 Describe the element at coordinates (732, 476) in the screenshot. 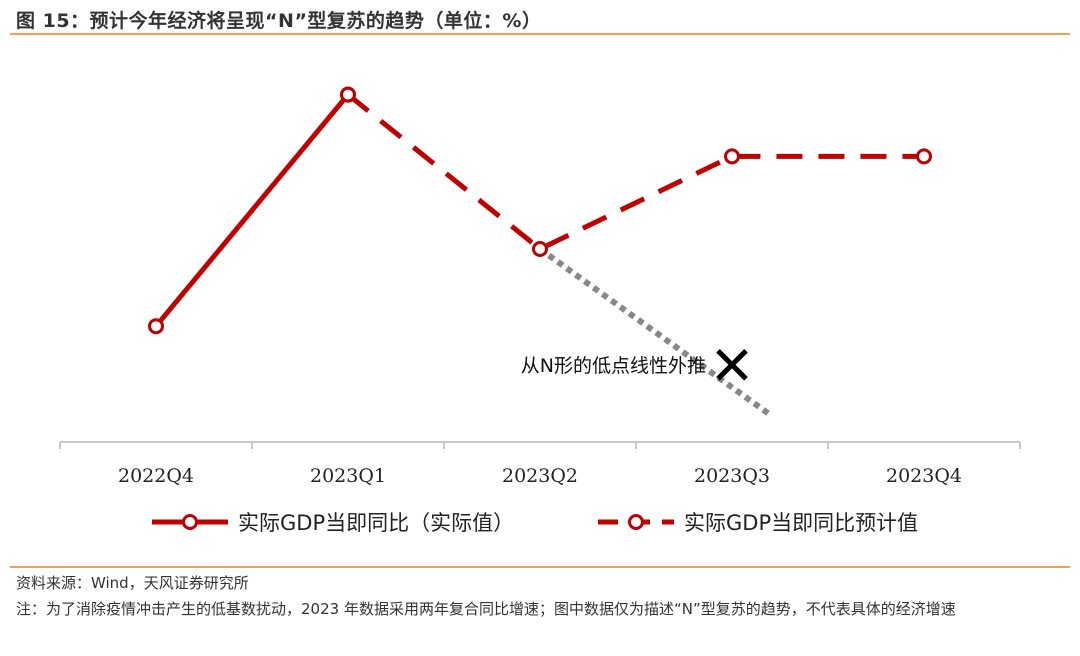

I see `x-tick-label: 2023Q3` at that location.